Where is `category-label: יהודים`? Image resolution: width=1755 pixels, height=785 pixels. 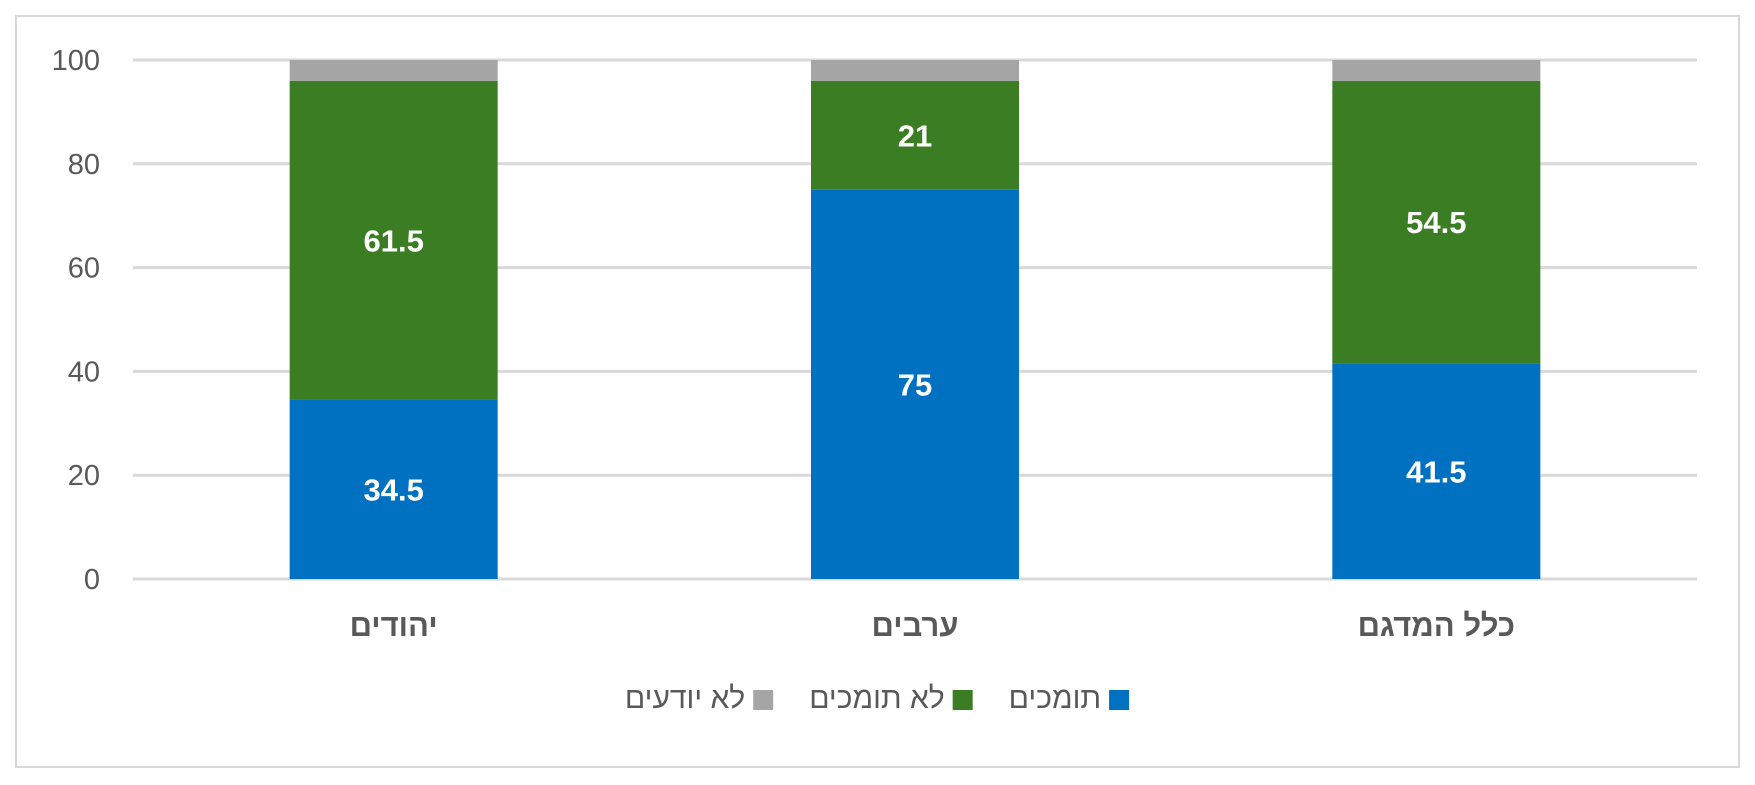 category-label: יהודים is located at coordinates (394, 625).